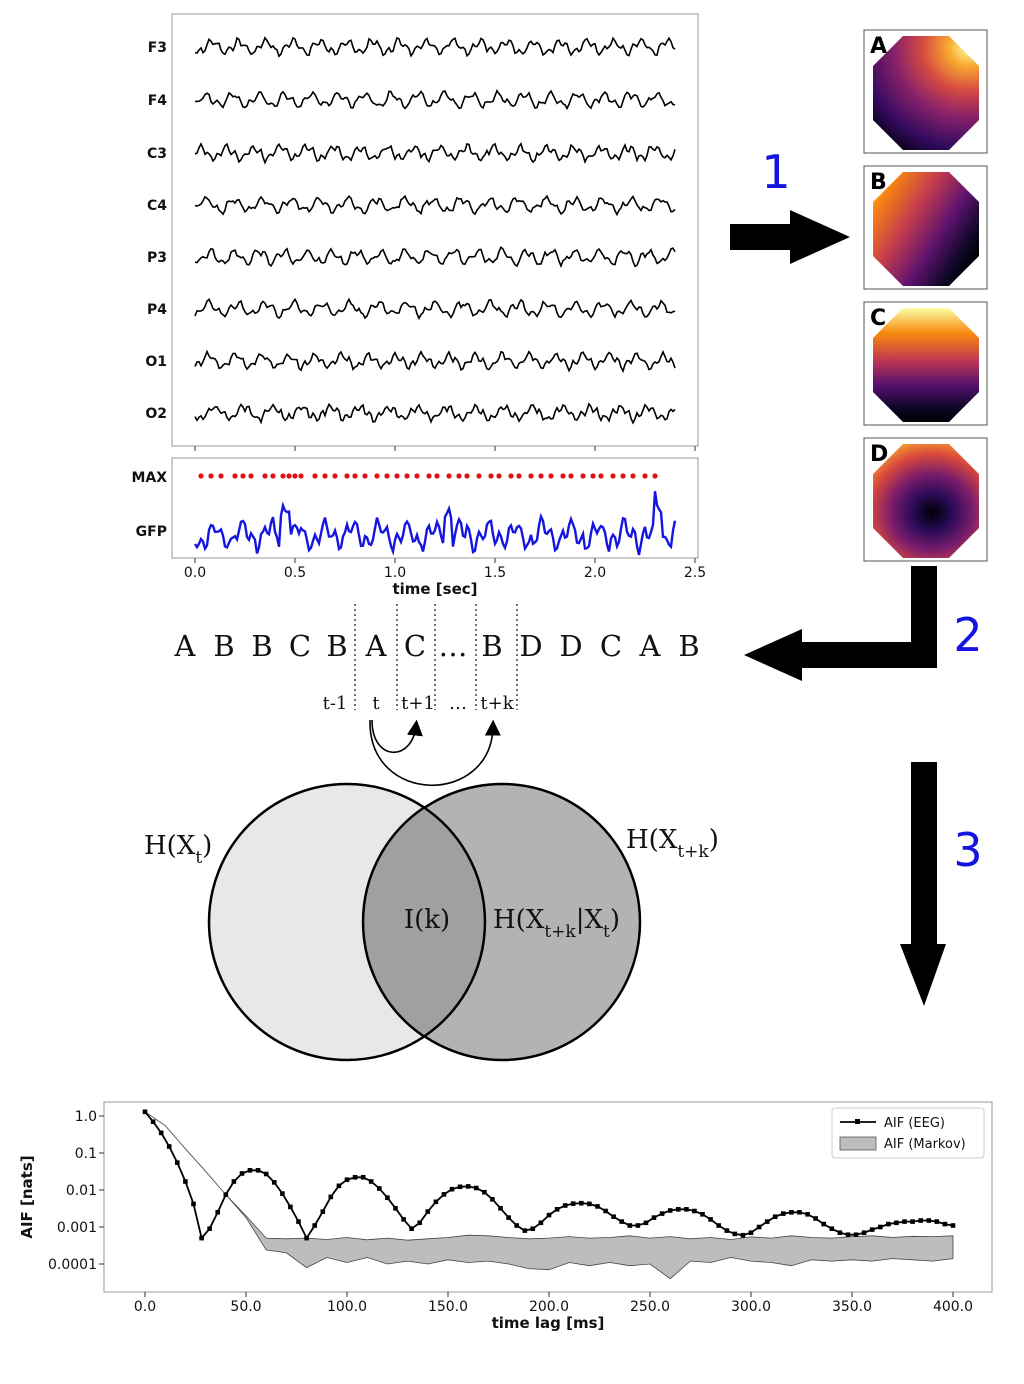 This screenshot has width=1024, height=1384. I want to click on time-index-label: t, so click(376, 703).